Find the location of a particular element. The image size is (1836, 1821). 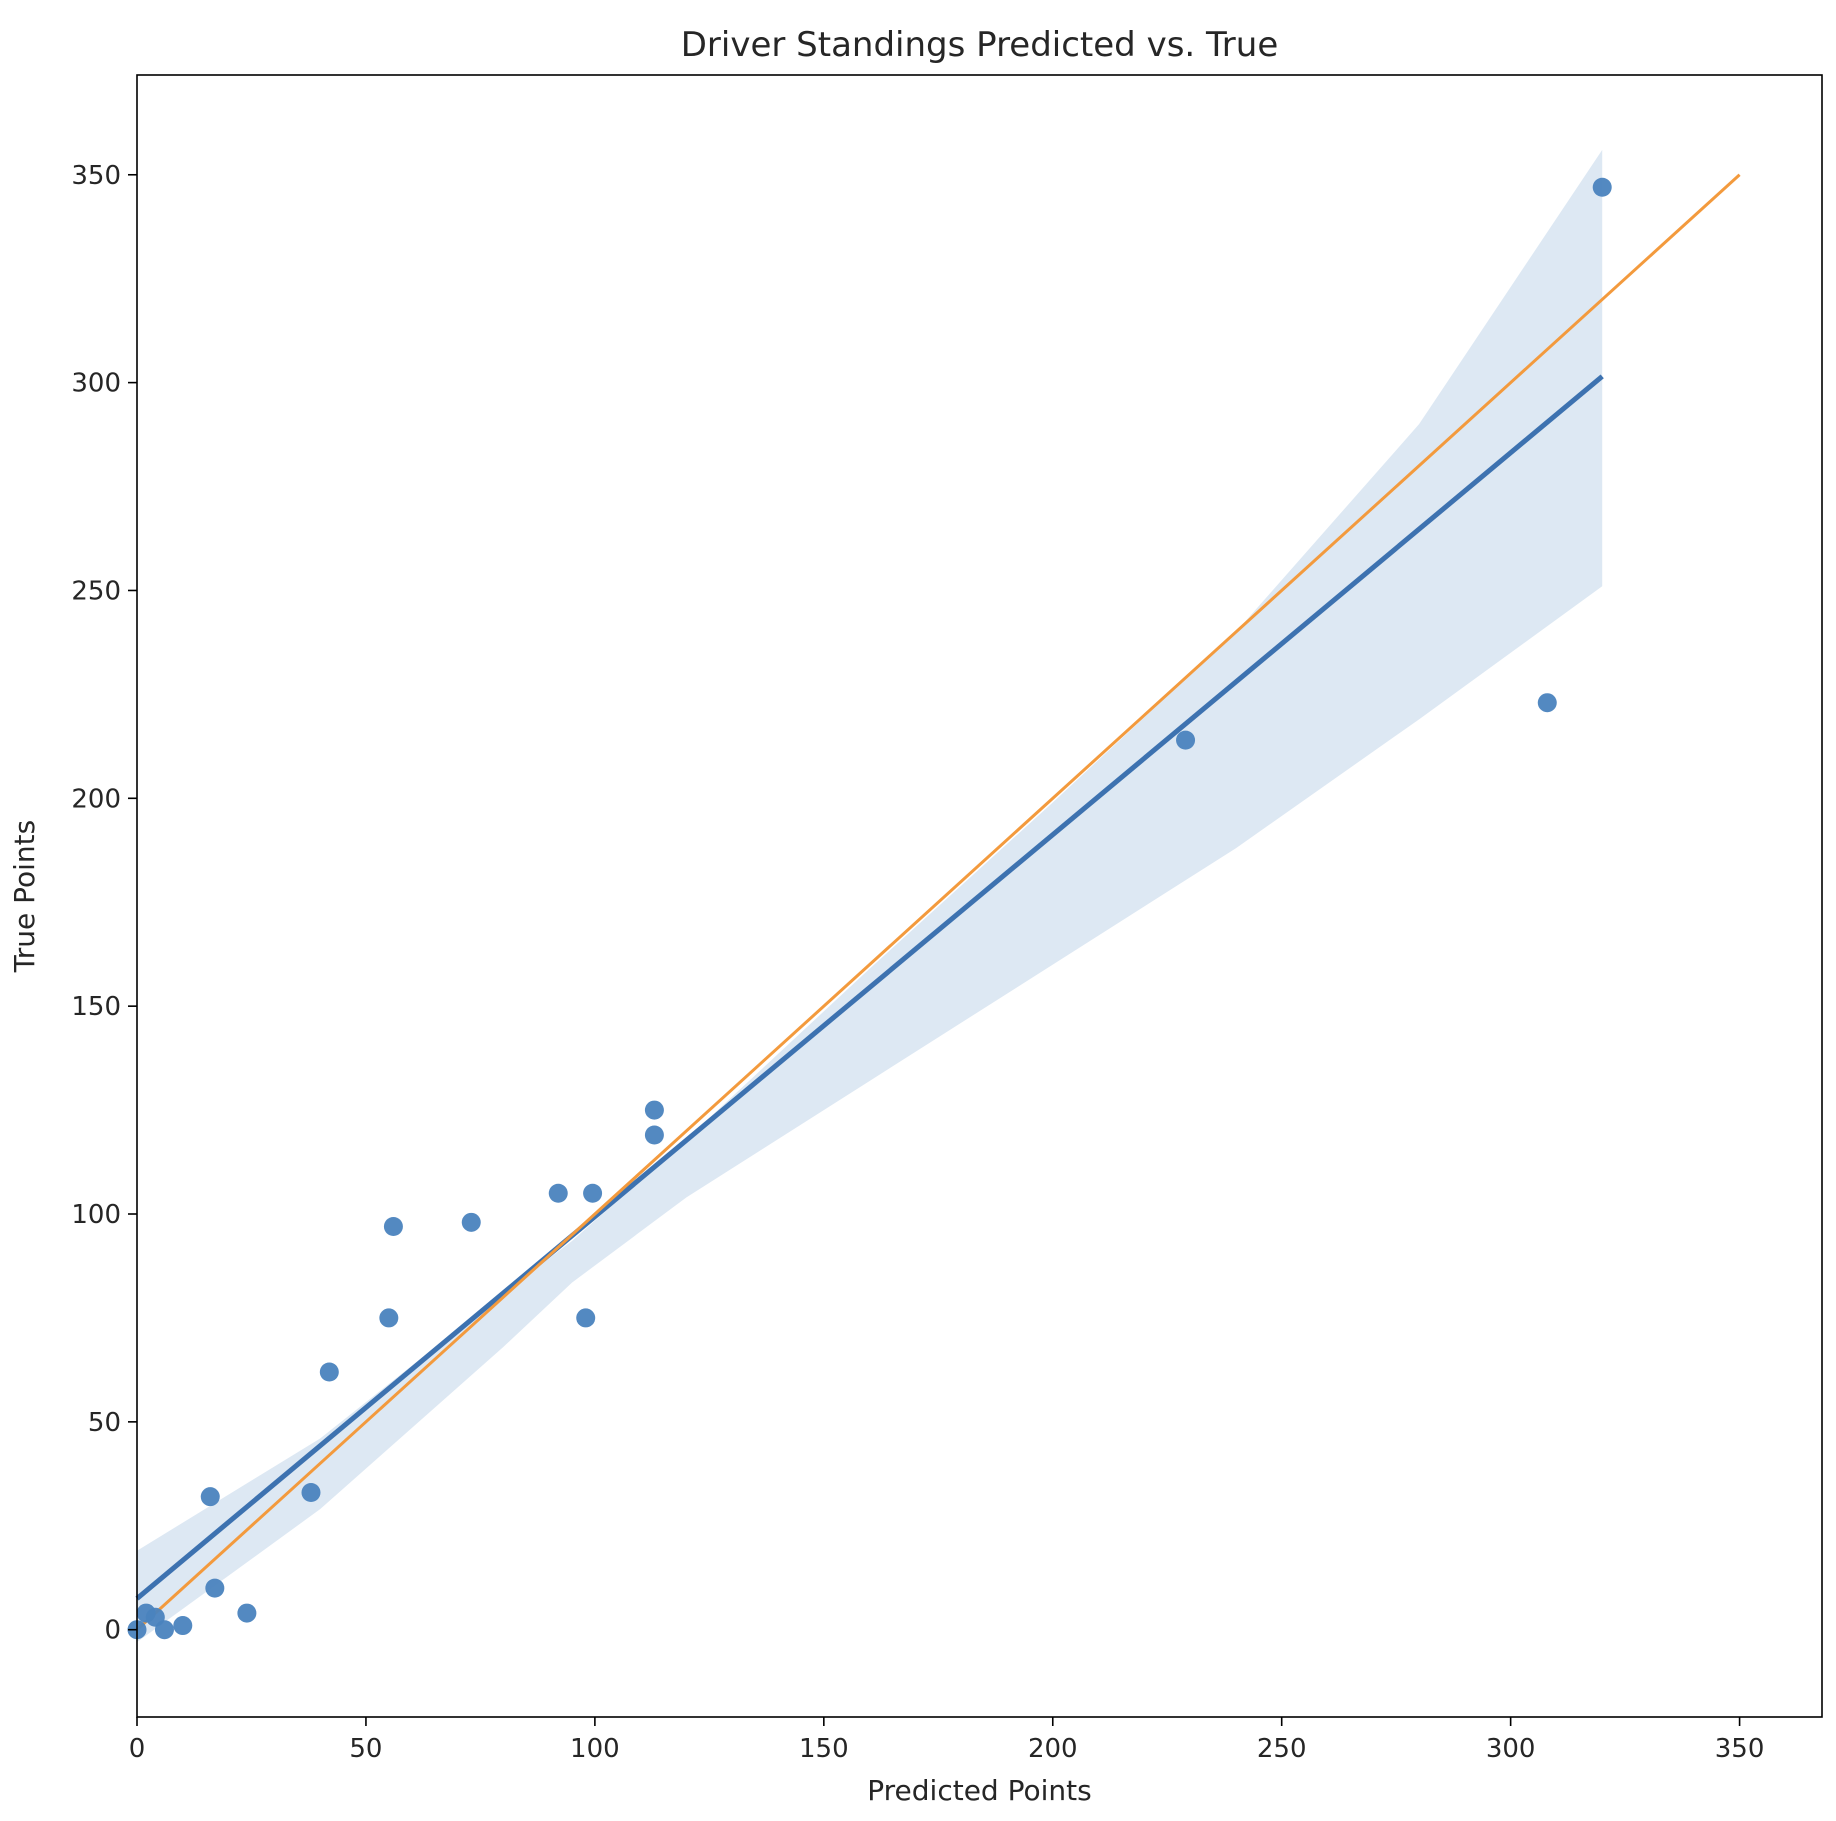

x-axis-ticks: 0 50 100 150 200 250 300 350 is located at coordinates (947, 1740).